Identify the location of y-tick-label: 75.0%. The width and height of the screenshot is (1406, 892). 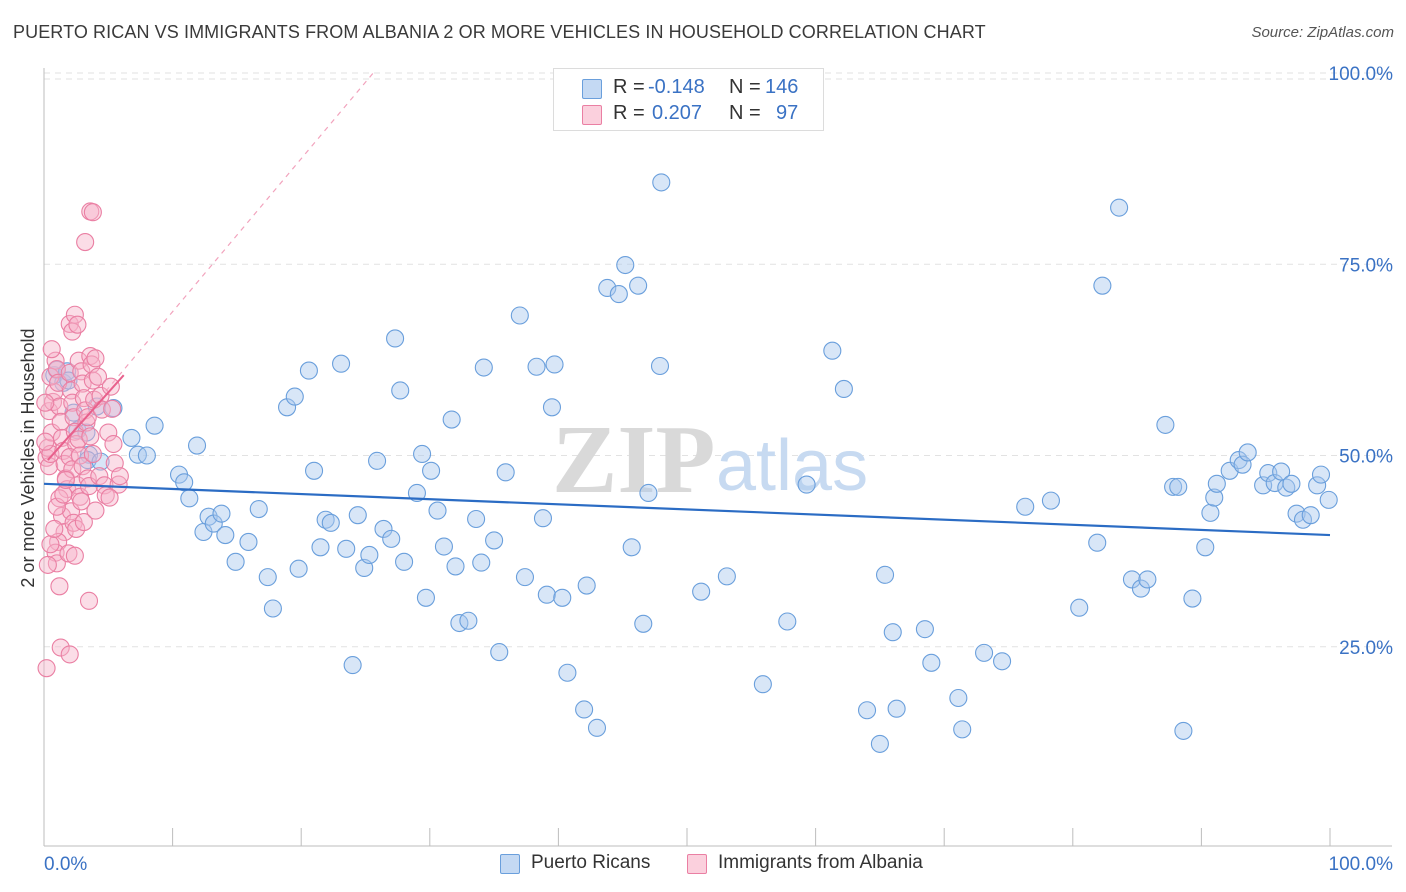
(1366, 265).